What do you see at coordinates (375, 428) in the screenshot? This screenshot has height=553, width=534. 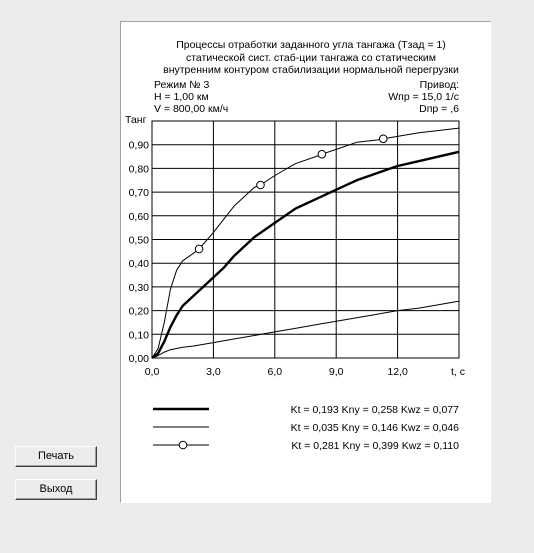 I see `legend-label-2: Kt = 0,035 Kny = 0,146 Kwz = 0,046` at bounding box center [375, 428].